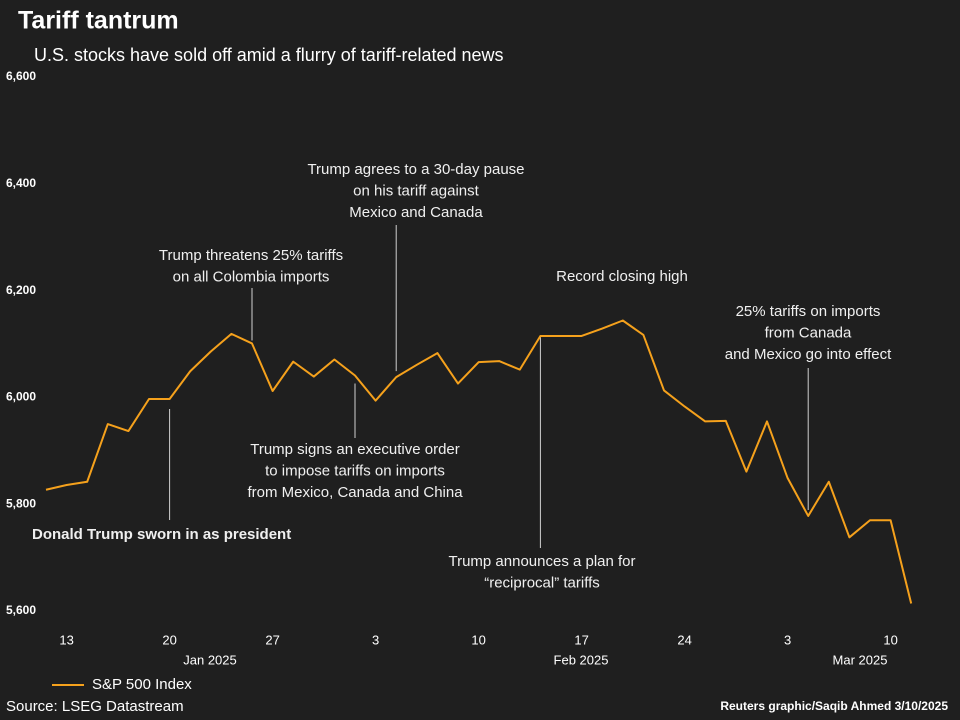 The image size is (960, 720). Describe the element at coordinates (251, 255) in the screenshot. I see `annotation: Trump threatens 25% tariffs` at that location.